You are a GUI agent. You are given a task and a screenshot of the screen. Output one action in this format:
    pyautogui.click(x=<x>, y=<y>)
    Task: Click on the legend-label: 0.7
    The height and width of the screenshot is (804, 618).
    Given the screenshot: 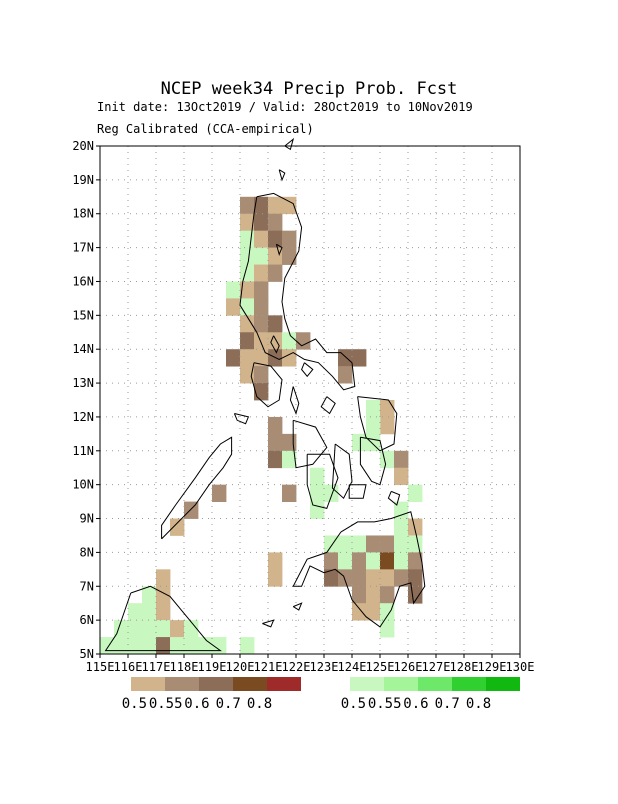 What is the action you would take?
    pyautogui.click(x=228, y=704)
    